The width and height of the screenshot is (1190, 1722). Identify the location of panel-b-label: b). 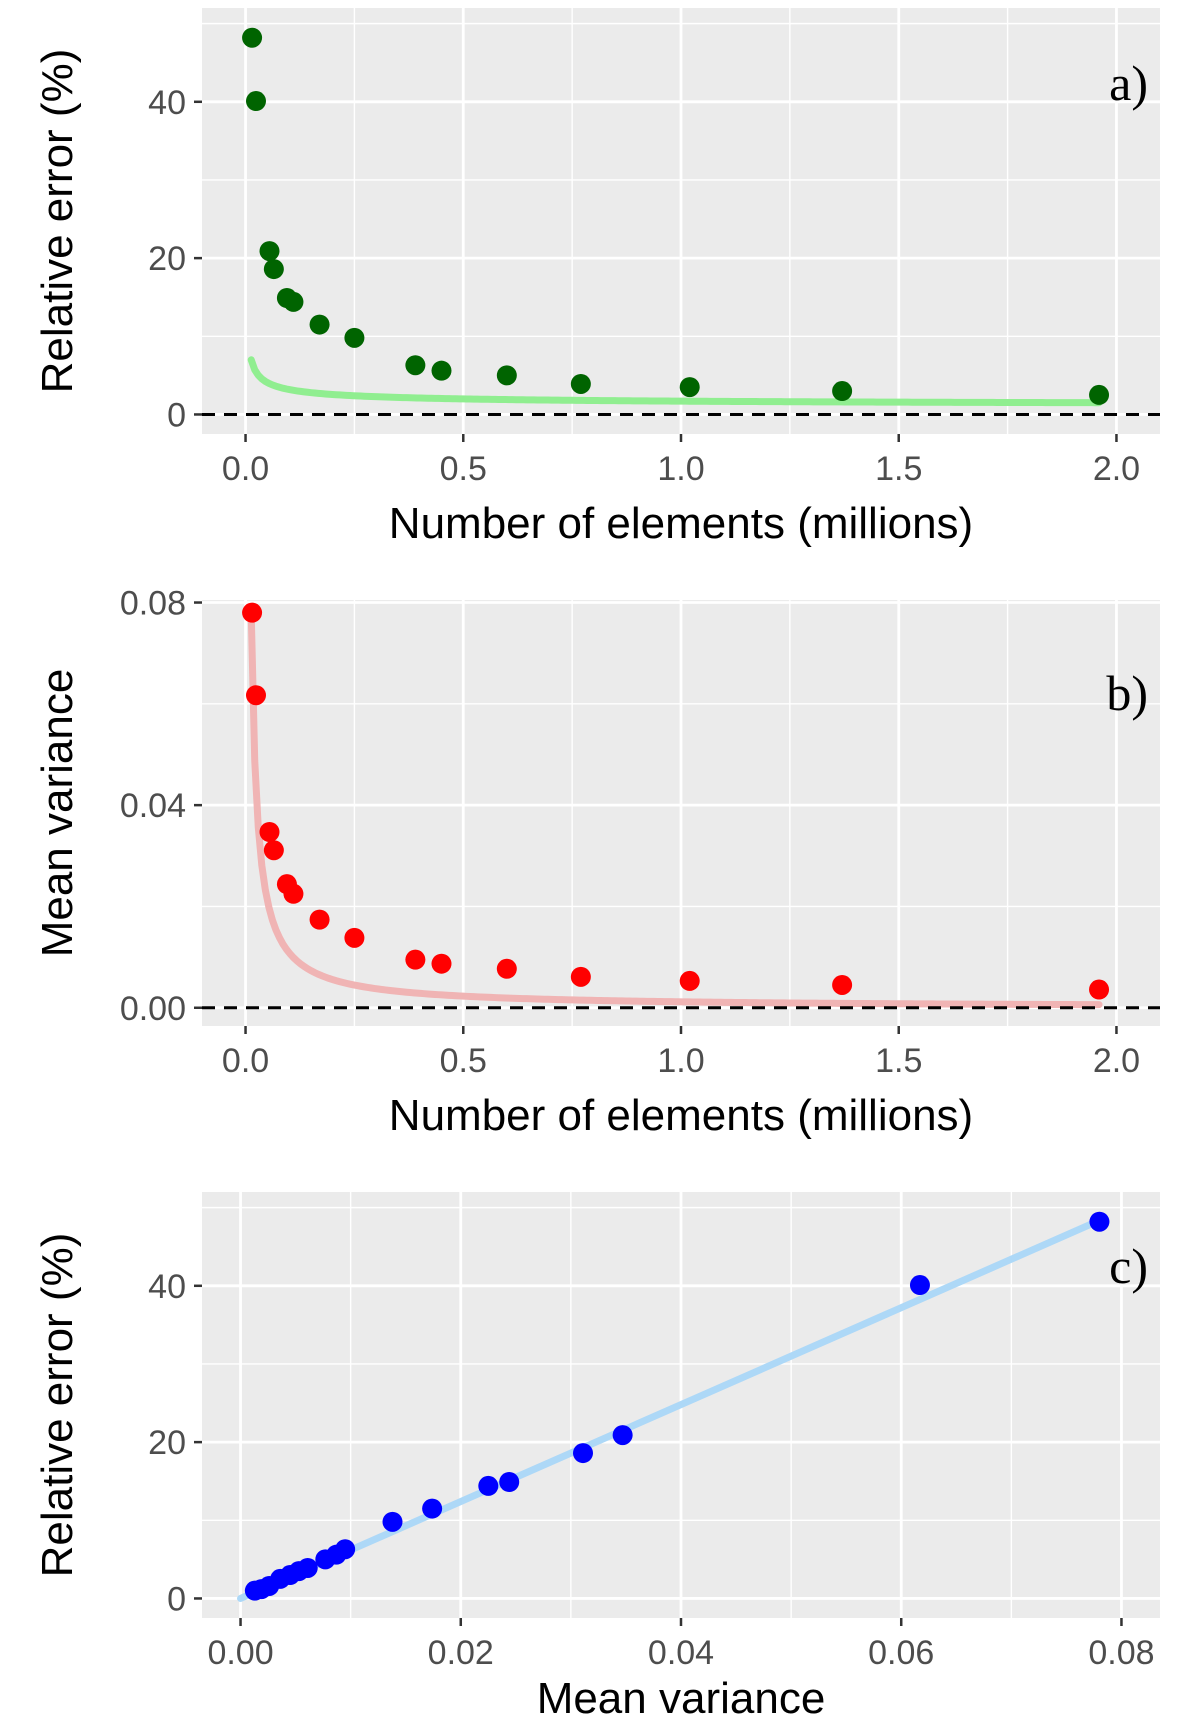
(1127, 693).